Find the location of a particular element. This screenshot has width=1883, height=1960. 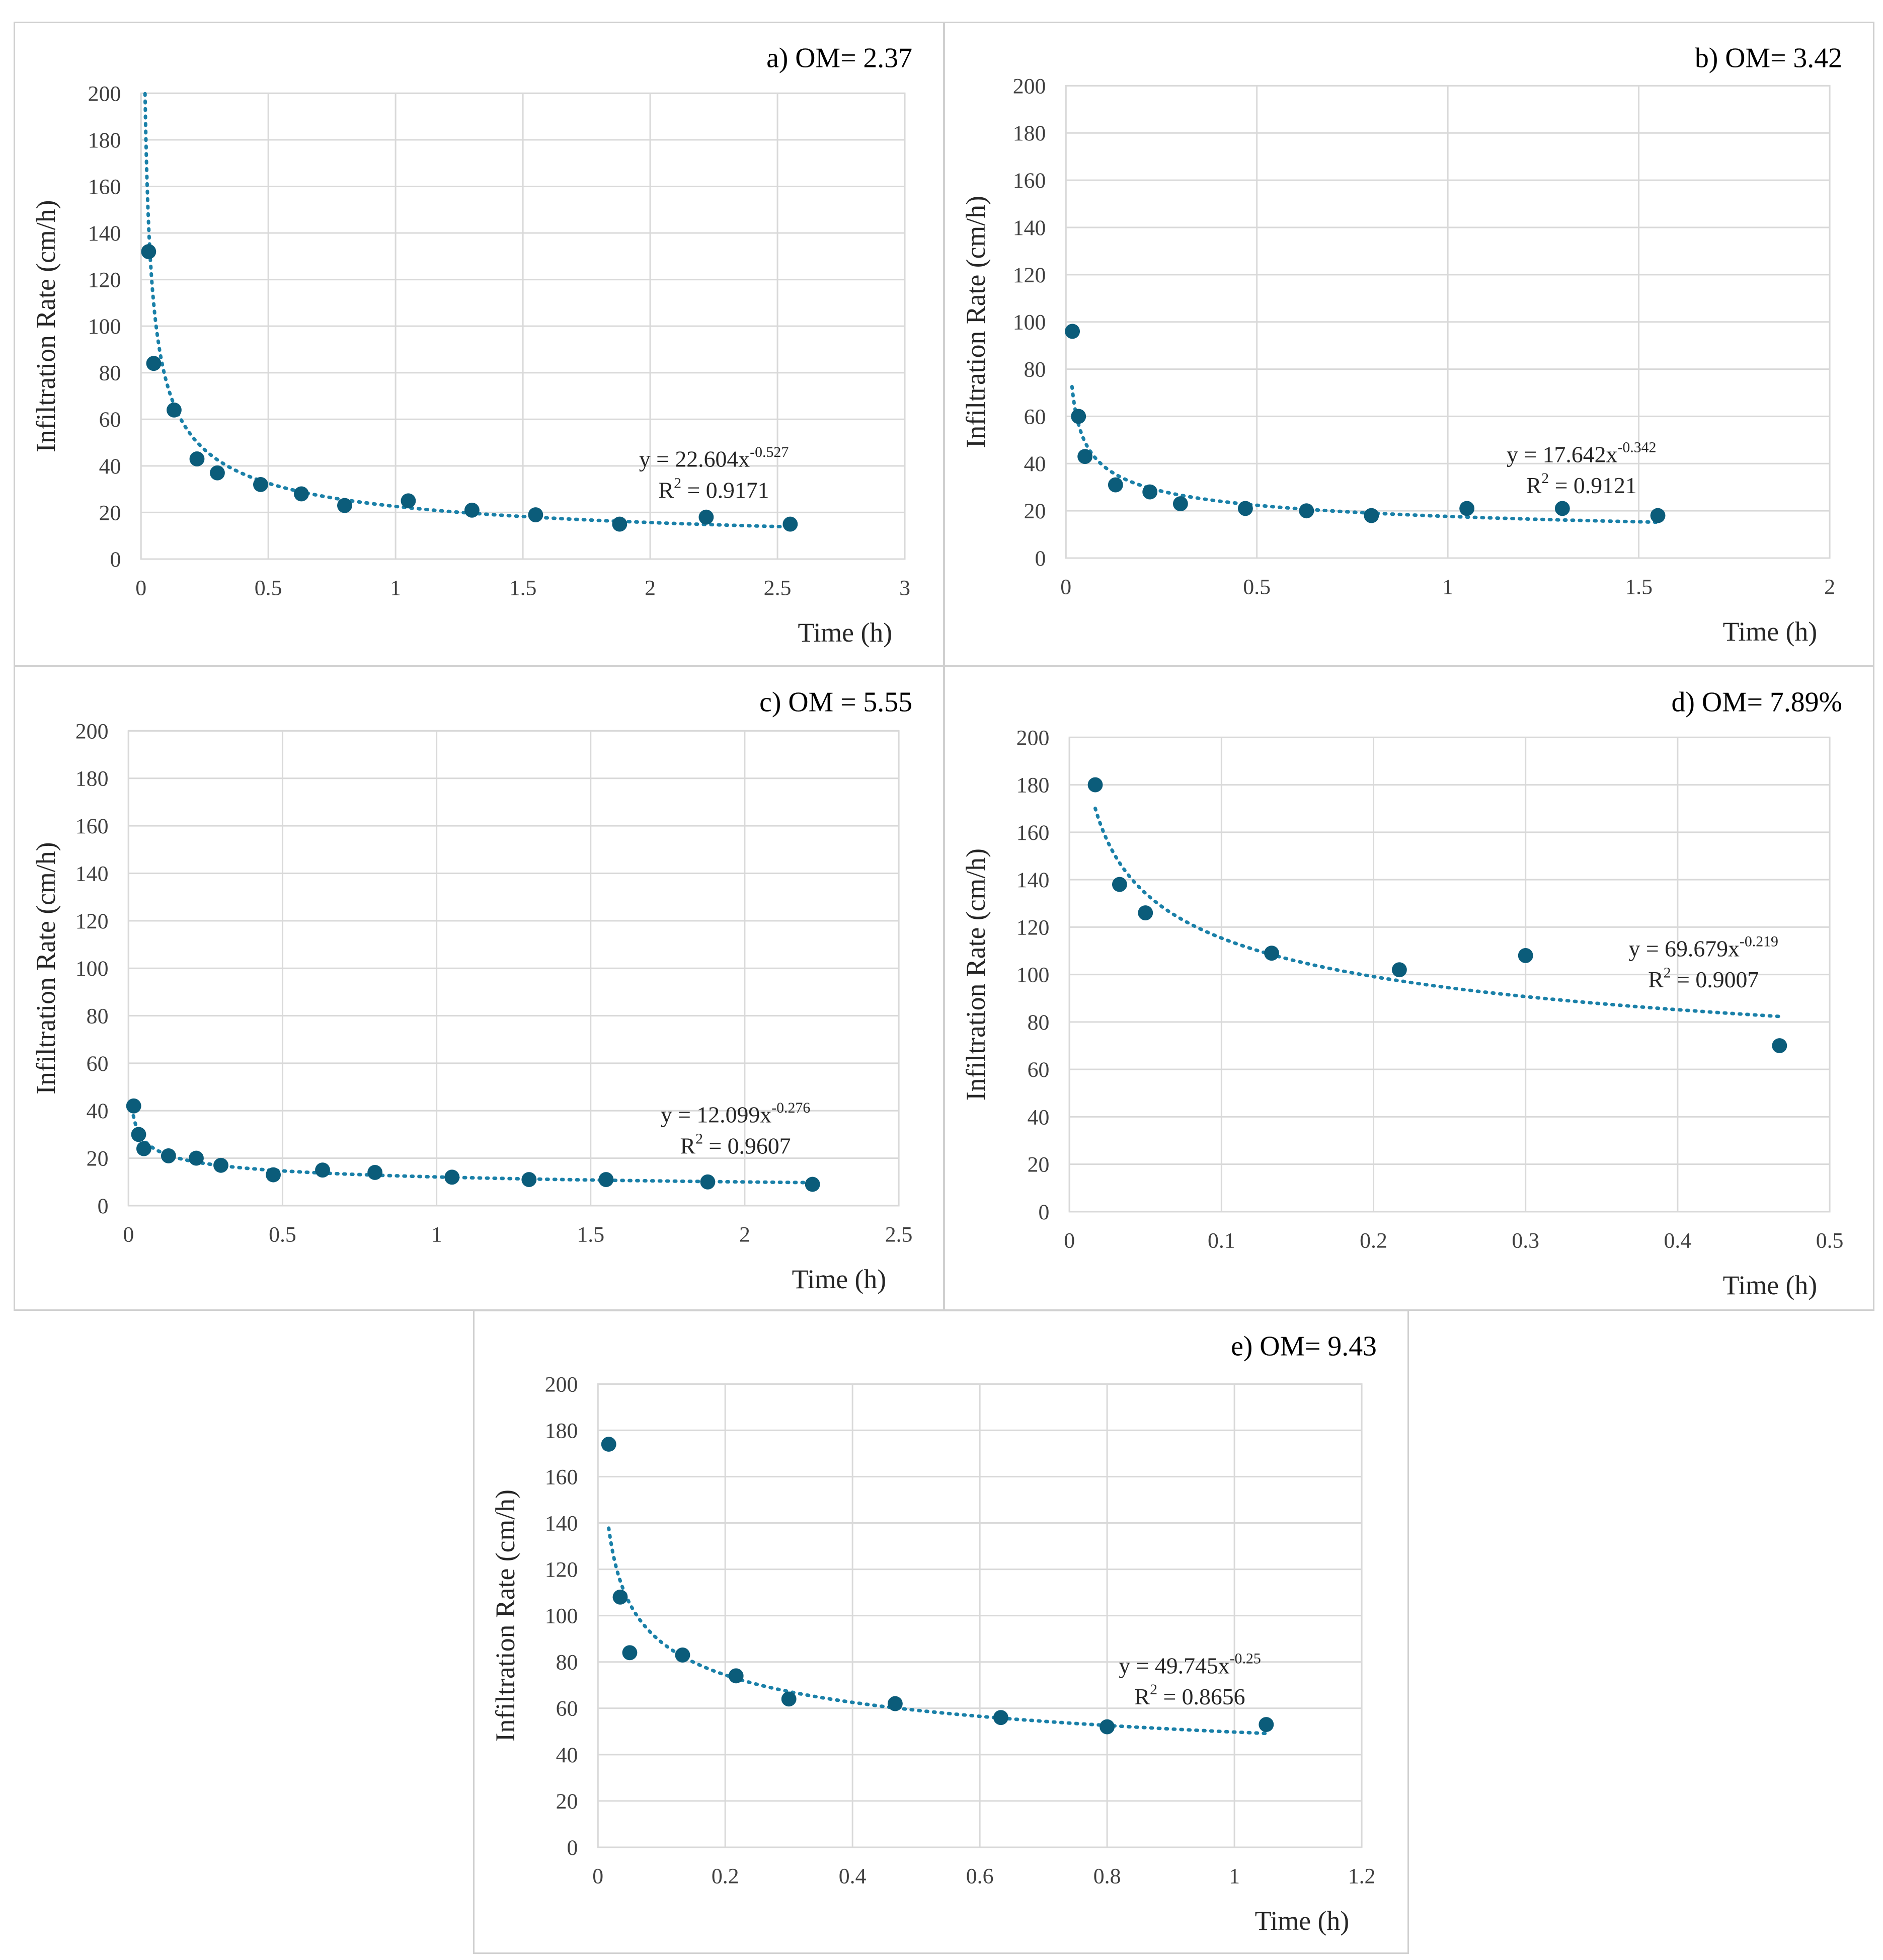

r-squared-c: R2 = 0.9607 is located at coordinates (736, 1145).